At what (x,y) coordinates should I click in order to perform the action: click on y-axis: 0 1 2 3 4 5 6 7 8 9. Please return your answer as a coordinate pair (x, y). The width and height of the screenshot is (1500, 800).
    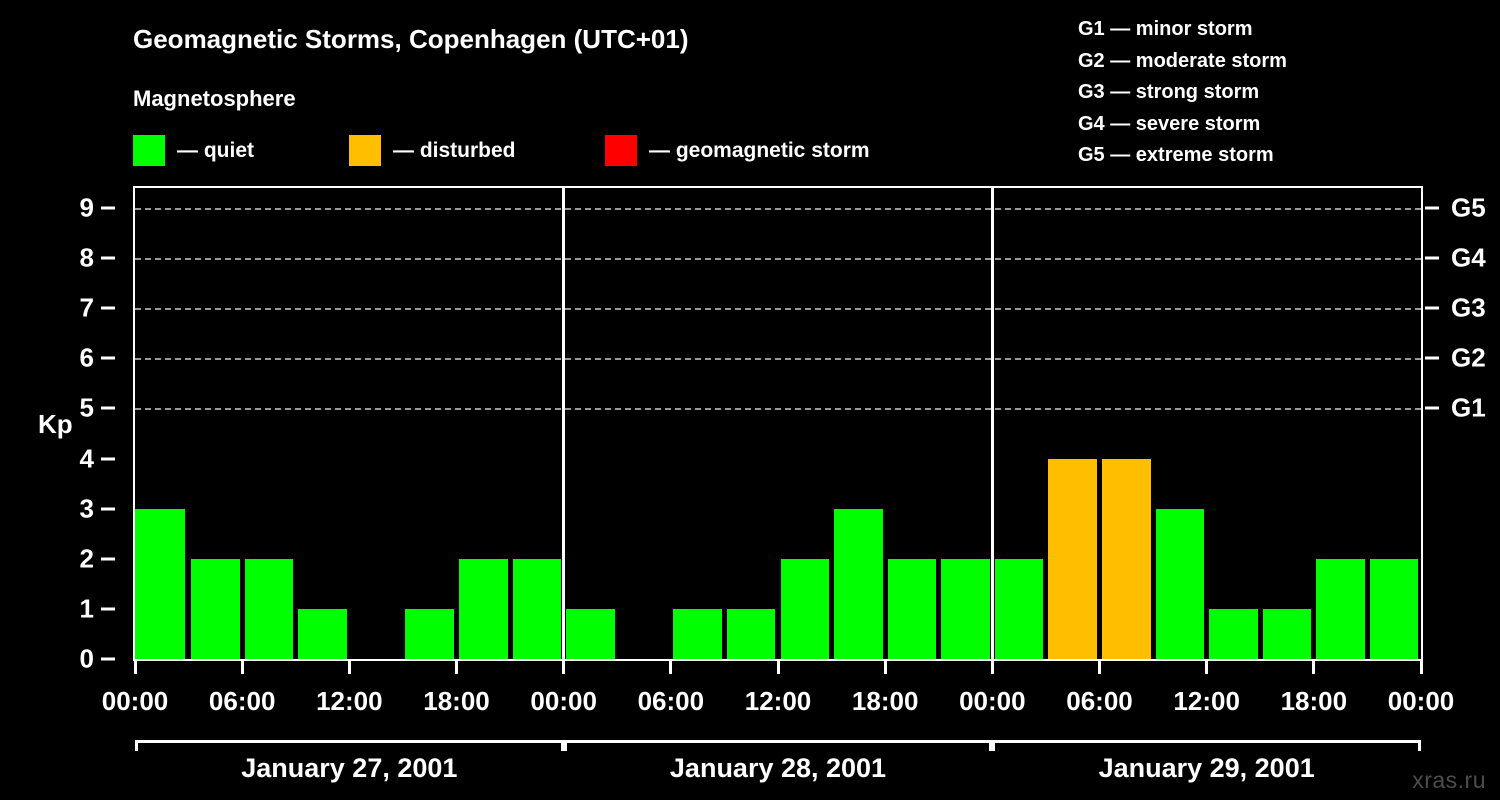
    Looking at the image, I should click on (64, 430).